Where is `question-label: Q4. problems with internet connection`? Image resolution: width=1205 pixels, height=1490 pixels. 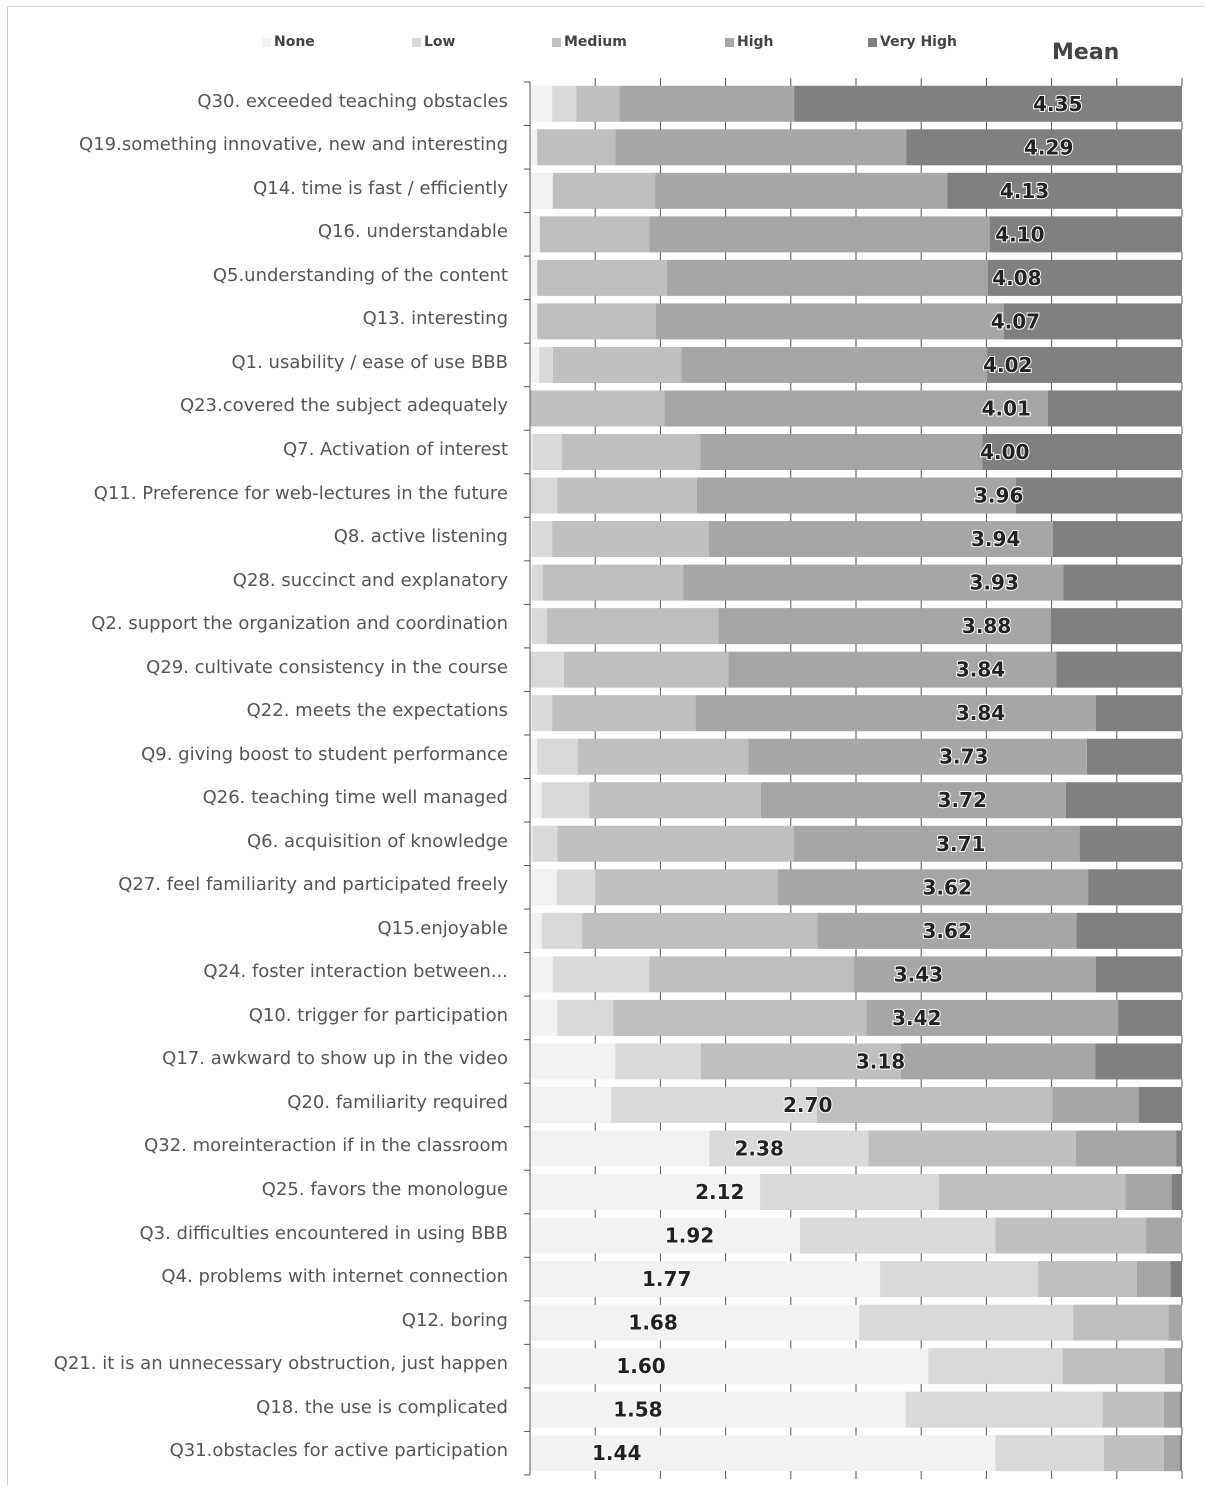
question-label: Q4. problems with internet connection is located at coordinates (334, 1277).